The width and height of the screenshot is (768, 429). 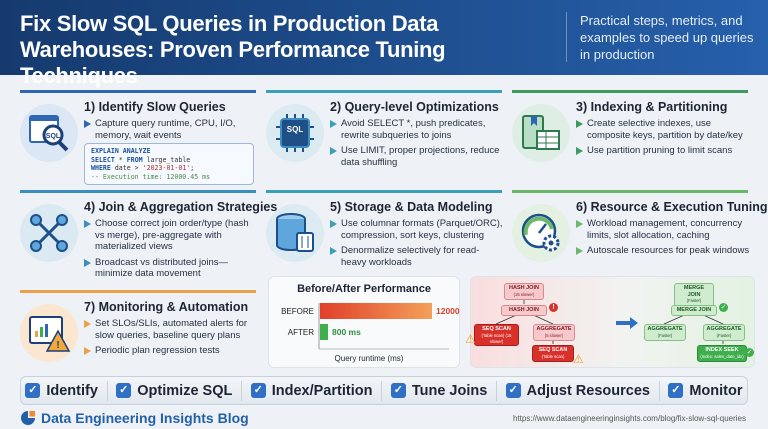 What do you see at coordinates (171, 351) in the screenshot?
I see `bullet-item: Periodic plan regression tests` at bounding box center [171, 351].